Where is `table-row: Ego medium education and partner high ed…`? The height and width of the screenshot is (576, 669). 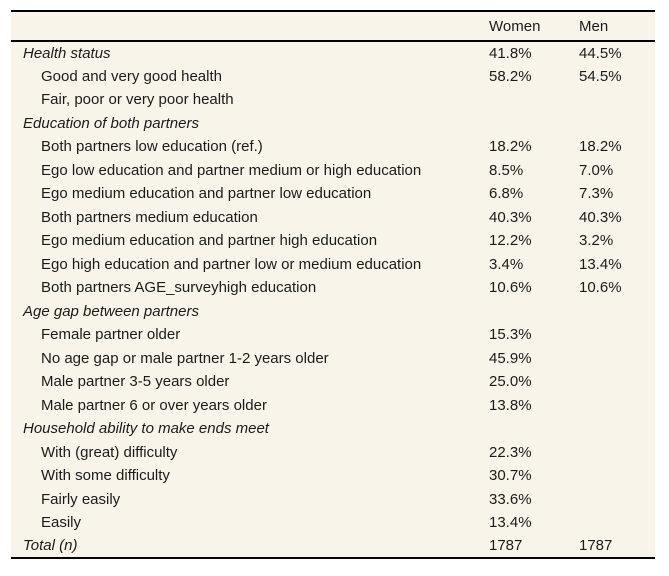
table-row: Ego medium education and partner high ed… is located at coordinates (333, 241).